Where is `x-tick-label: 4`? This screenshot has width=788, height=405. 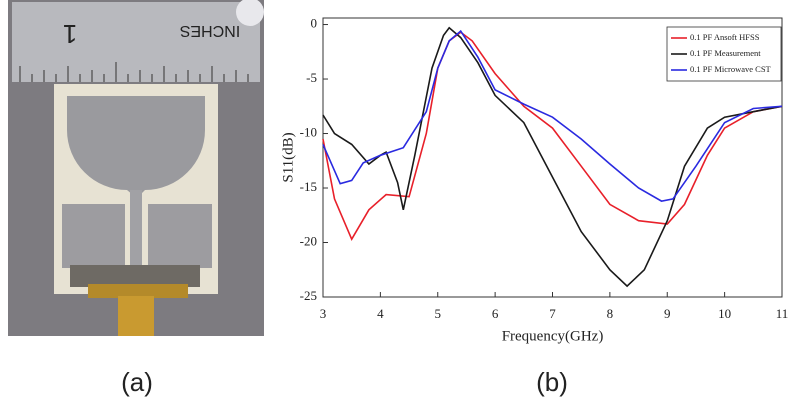 x-tick-label: 4 is located at coordinates (380, 313).